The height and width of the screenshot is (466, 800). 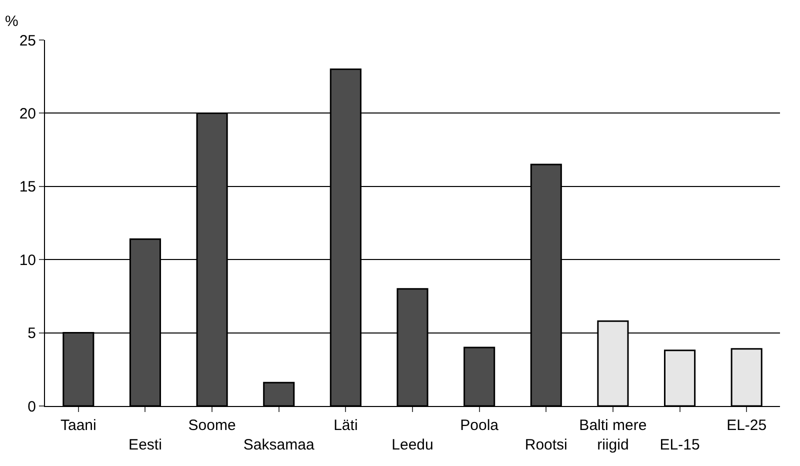 What do you see at coordinates (212, 425) in the screenshot?
I see `x-tick-label: Soome` at bounding box center [212, 425].